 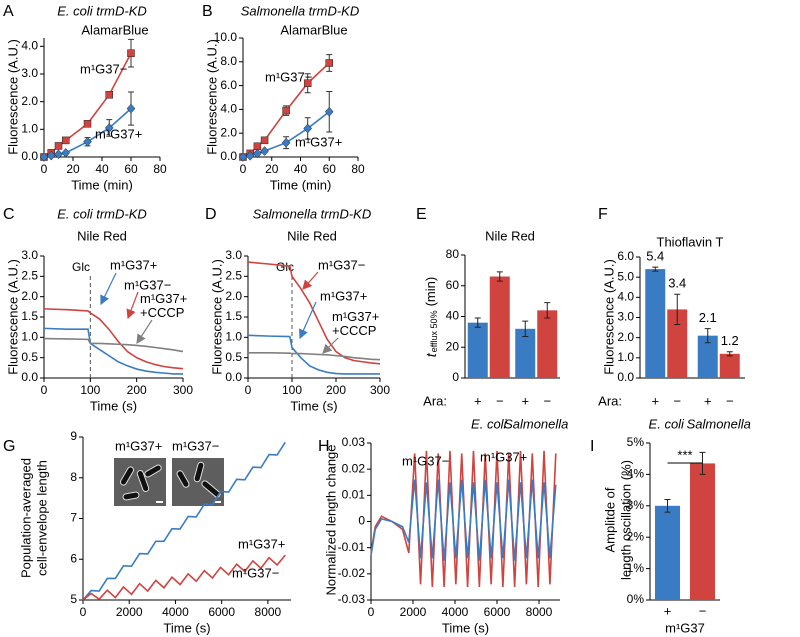 I want to click on panel-letter: F, so click(x=603, y=214).